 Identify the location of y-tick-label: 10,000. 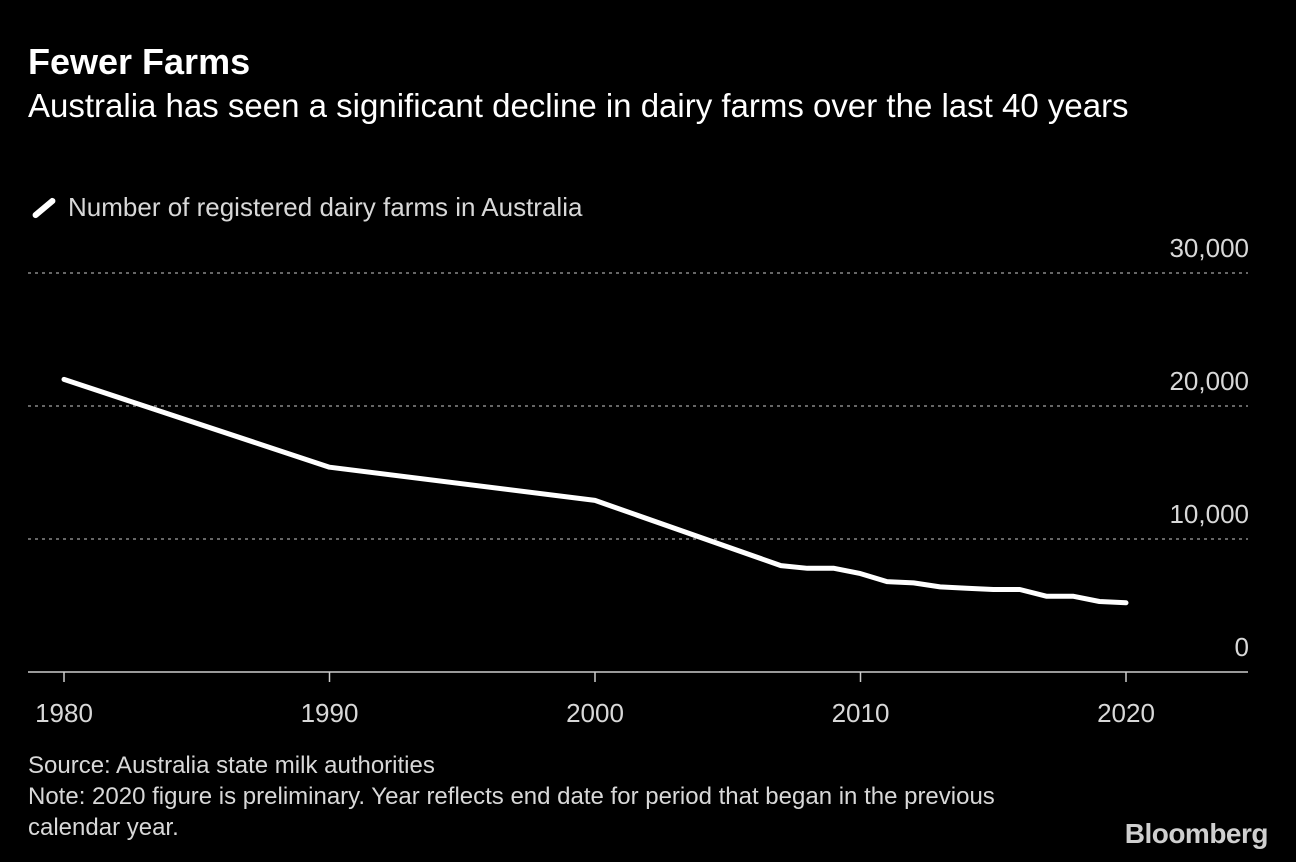
(1209, 514).